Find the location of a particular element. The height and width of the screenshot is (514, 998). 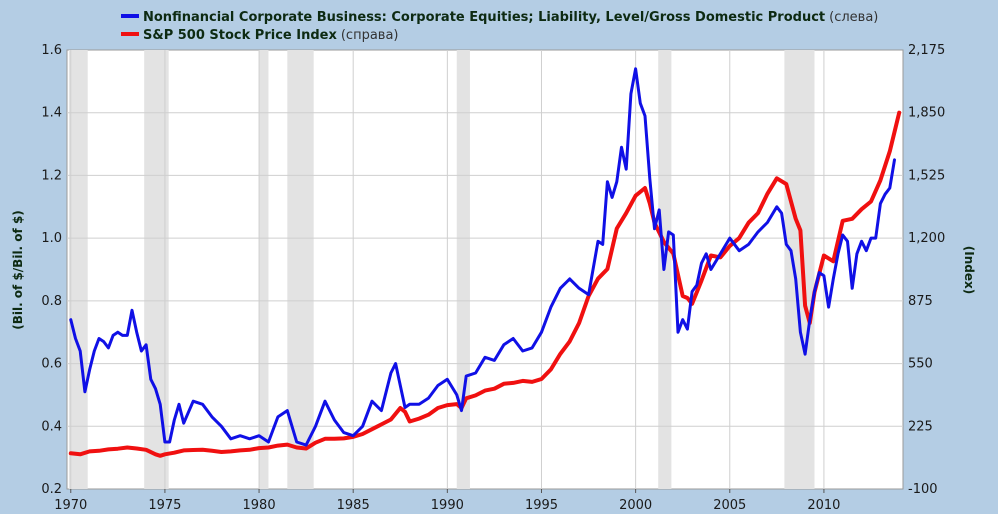

x-tick-label: 2005 is located at coordinates (729, 505).